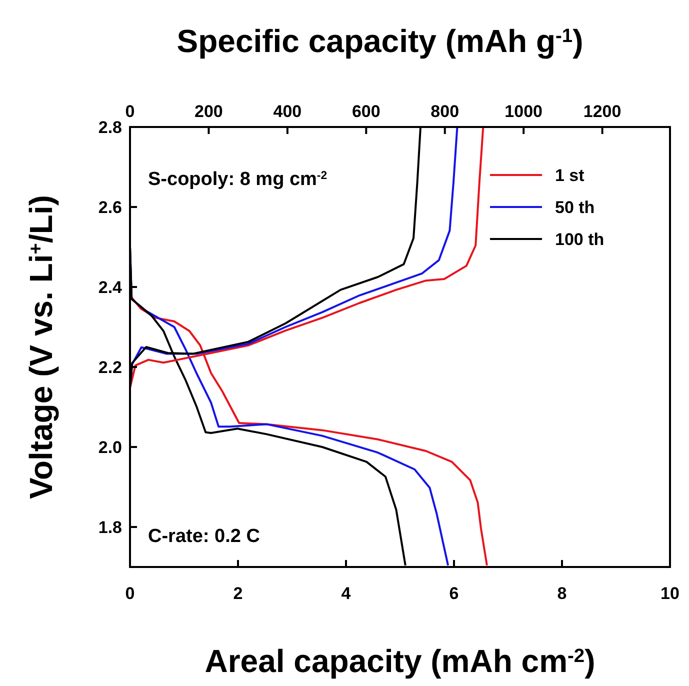 The width and height of the screenshot is (689, 686). I want to click on x-tick-label: 6, so click(454, 593).